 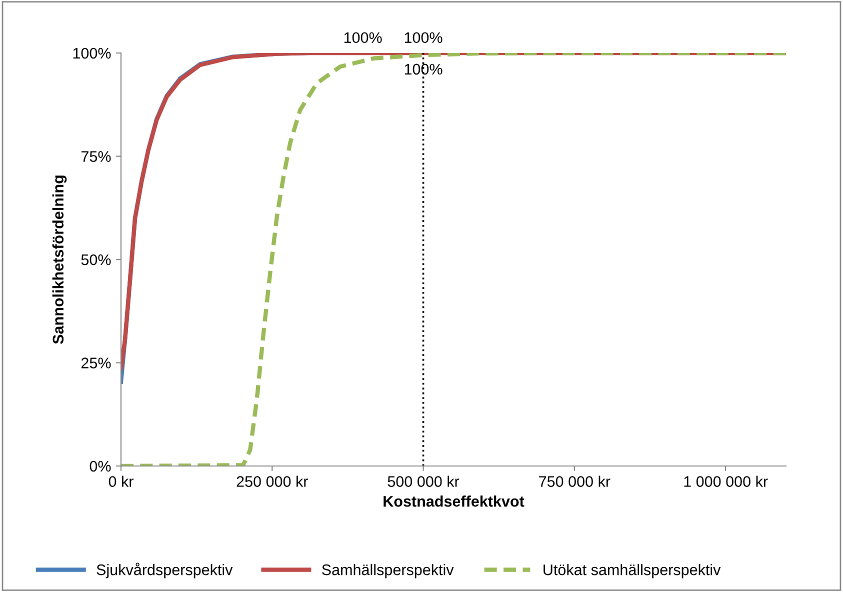 What do you see at coordinates (632, 571) in the screenshot?
I see `legend-label: Utökat samhällsperspektiv` at bounding box center [632, 571].